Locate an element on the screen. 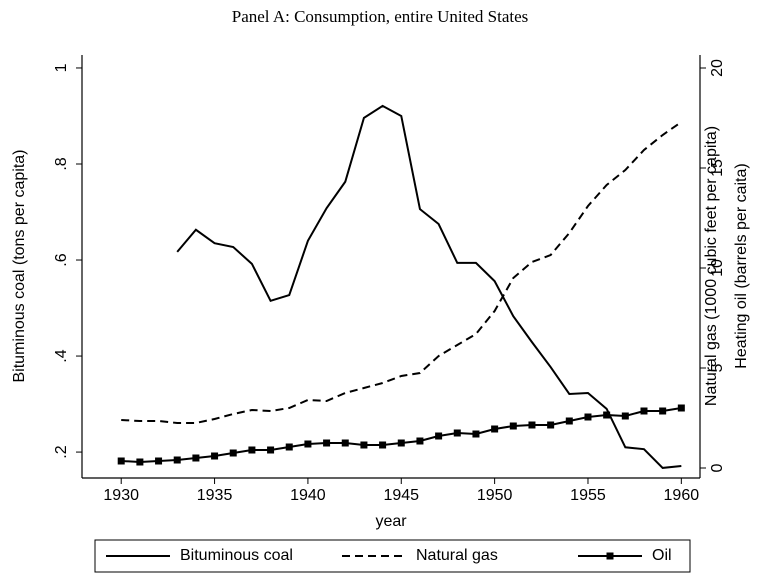  x-axis-label: year is located at coordinates (391, 521).